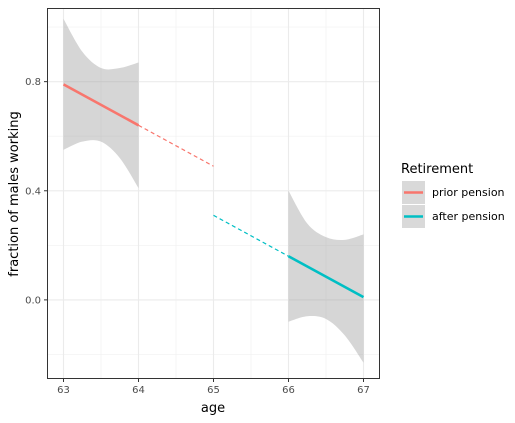  What do you see at coordinates (176, 145) in the screenshot?
I see `dashed-line-prior-pension` at bounding box center [176, 145].